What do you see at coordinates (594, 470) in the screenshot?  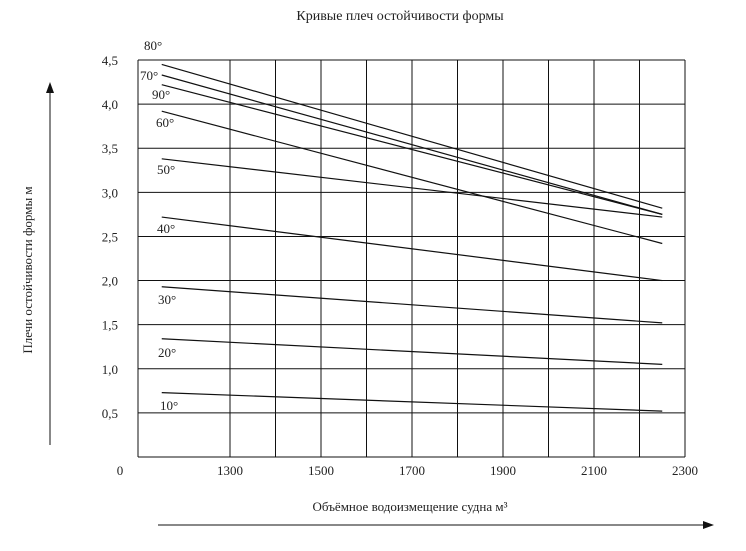 I see `x-tick-label: 2100` at bounding box center [594, 470].